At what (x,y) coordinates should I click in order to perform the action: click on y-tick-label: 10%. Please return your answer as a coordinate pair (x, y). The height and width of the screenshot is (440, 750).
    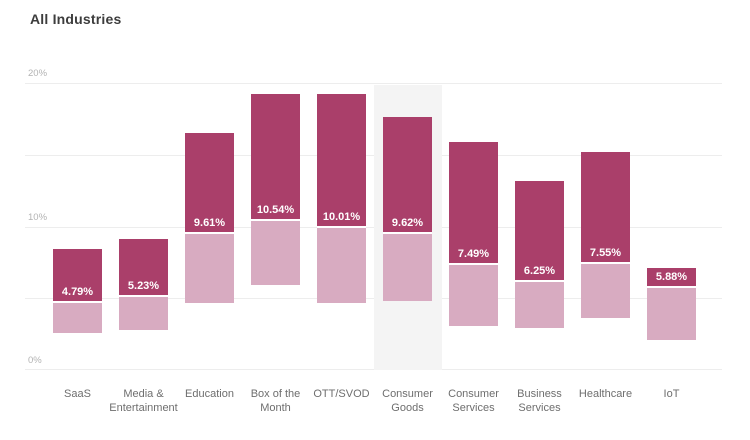
    Looking at the image, I should click on (38, 217).